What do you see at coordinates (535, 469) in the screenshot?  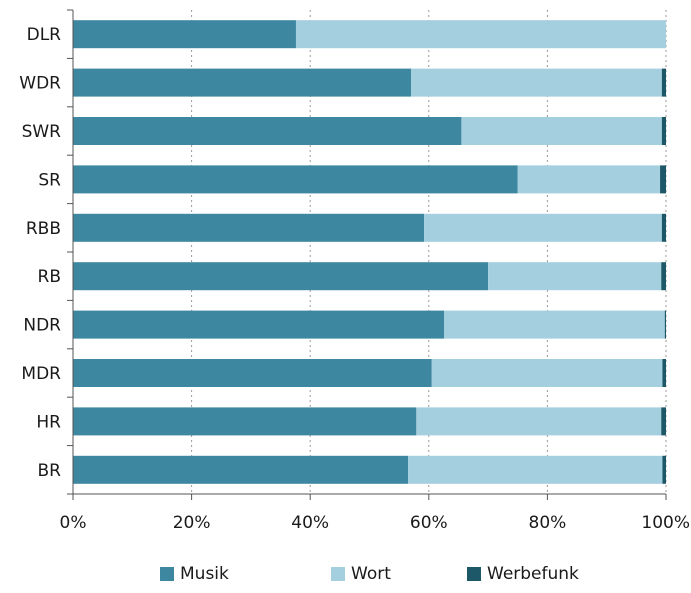 I see `bar-wort-br` at bounding box center [535, 469].